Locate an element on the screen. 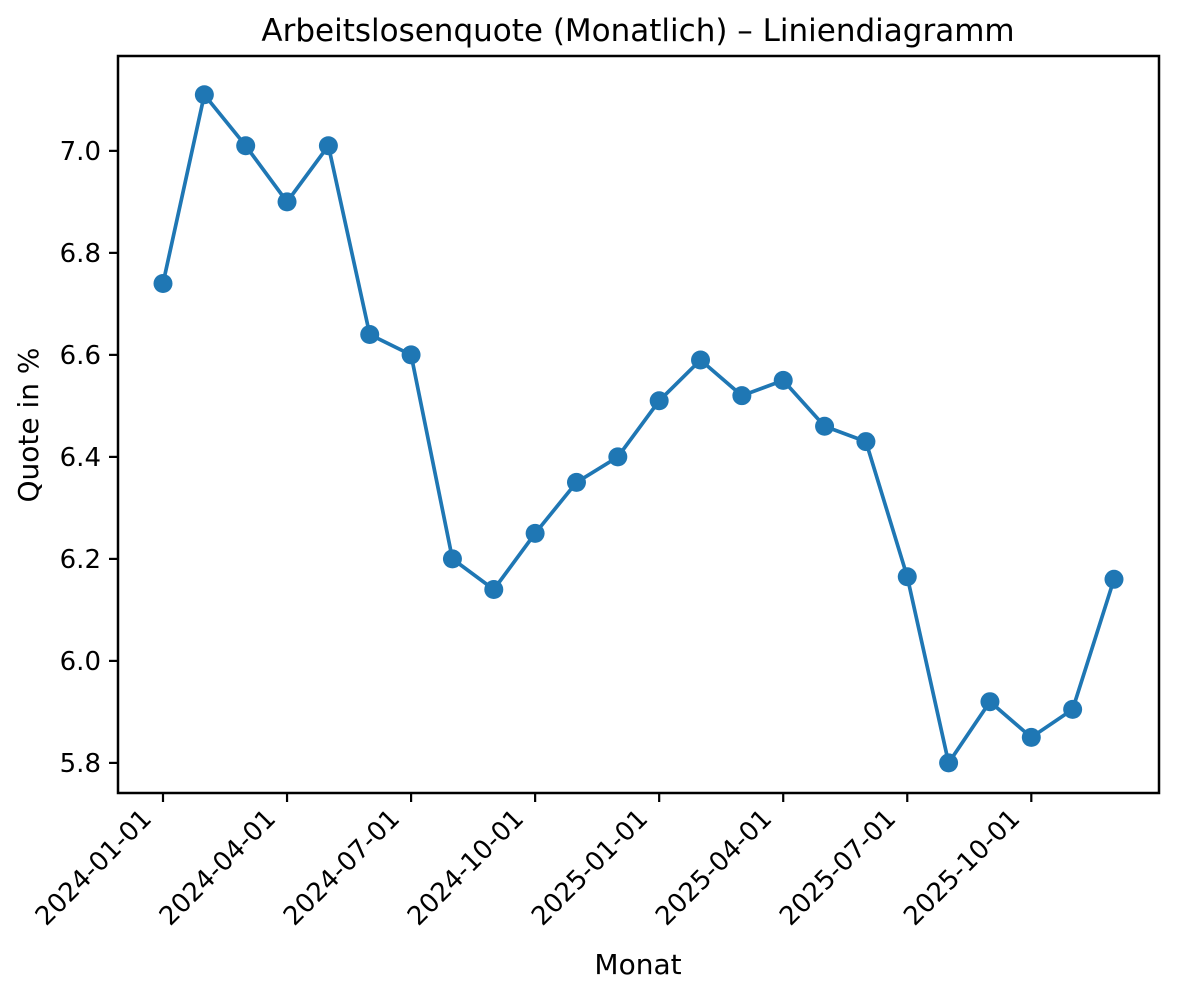 This screenshot has height=1000, width=1177. y-axis-label: Quote in % is located at coordinates (28, 424).